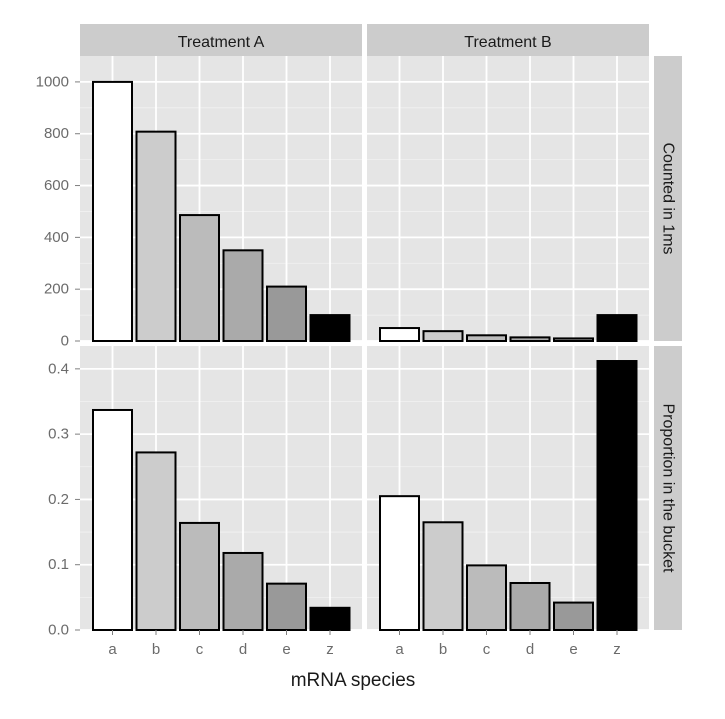  I want to click on y-tick-label: 800, so click(56, 133).